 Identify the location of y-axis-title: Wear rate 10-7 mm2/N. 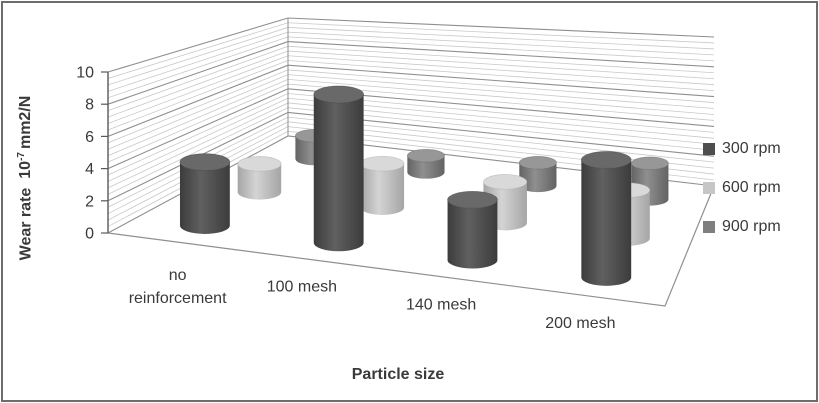
(27, 178).